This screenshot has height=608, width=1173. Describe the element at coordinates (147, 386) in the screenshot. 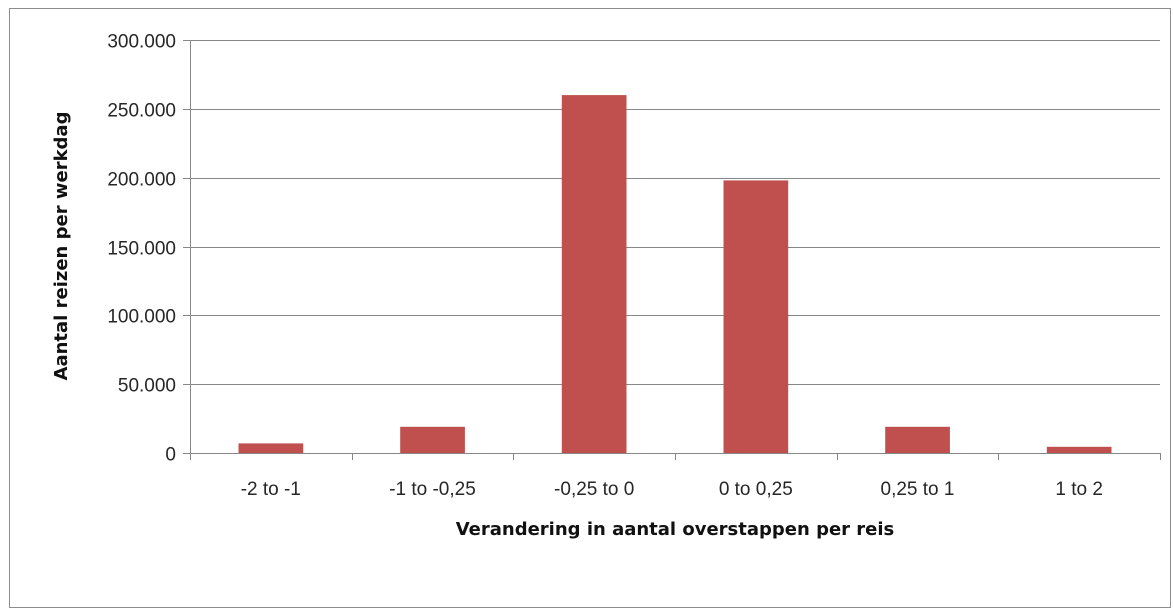

I see `y-tick-label: 50.000` at that location.